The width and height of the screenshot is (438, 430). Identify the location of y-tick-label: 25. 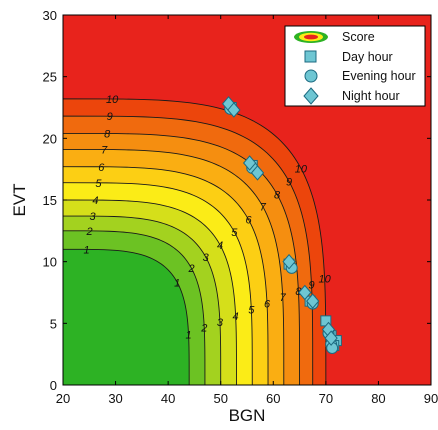
(50, 77).